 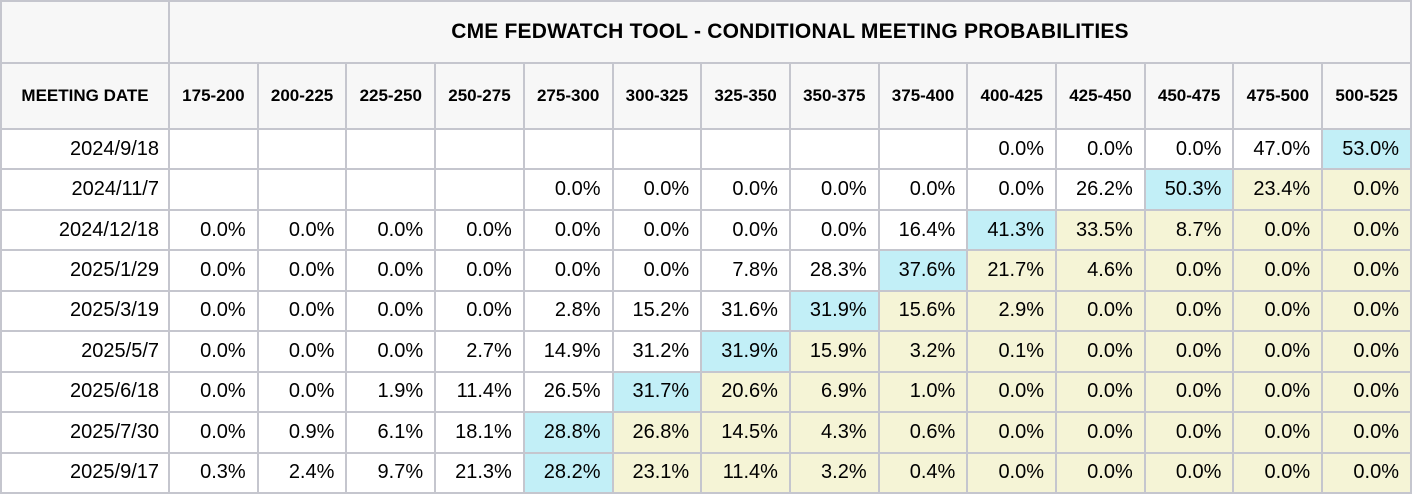 What do you see at coordinates (1366, 149) in the screenshot?
I see `probability-cell: 53.0%` at bounding box center [1366, 149].